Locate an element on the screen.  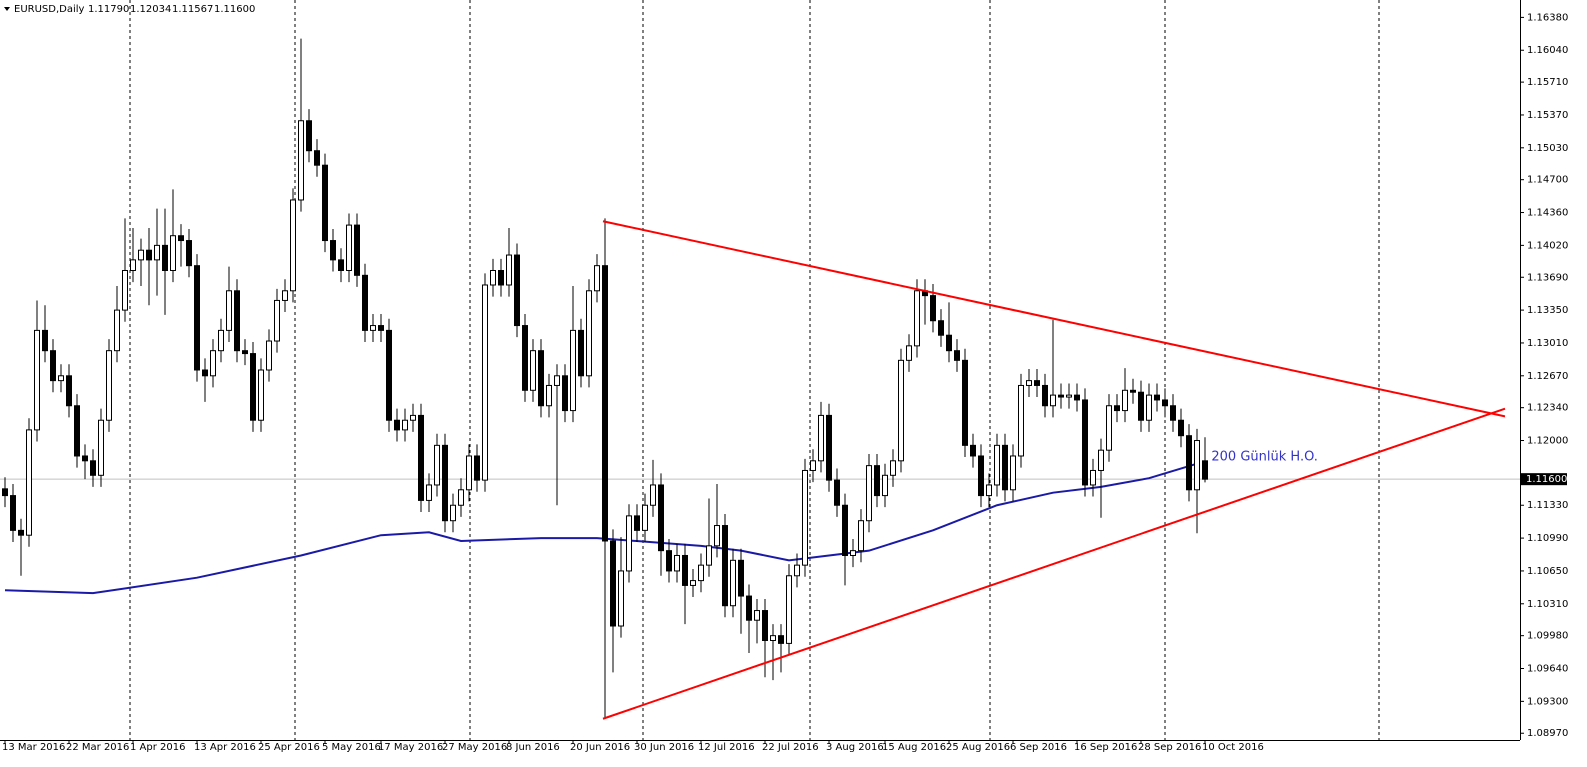
header-open: 1.11790 is located at coordinates (108, 9).